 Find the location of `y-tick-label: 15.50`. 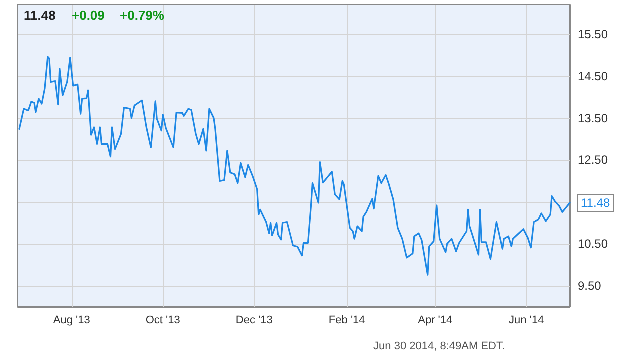

y-tick-label: 15.50 is located at coordinates (593, 34).